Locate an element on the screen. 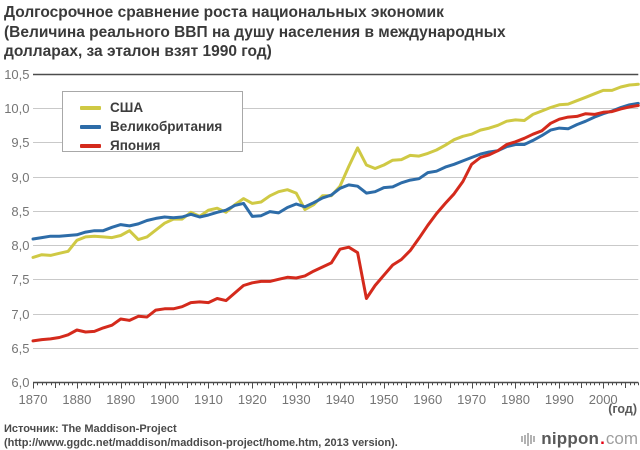 The height and width of the screenshot is (450, 640). x-tick-label: 1920 is located at coordinates (252, 399).